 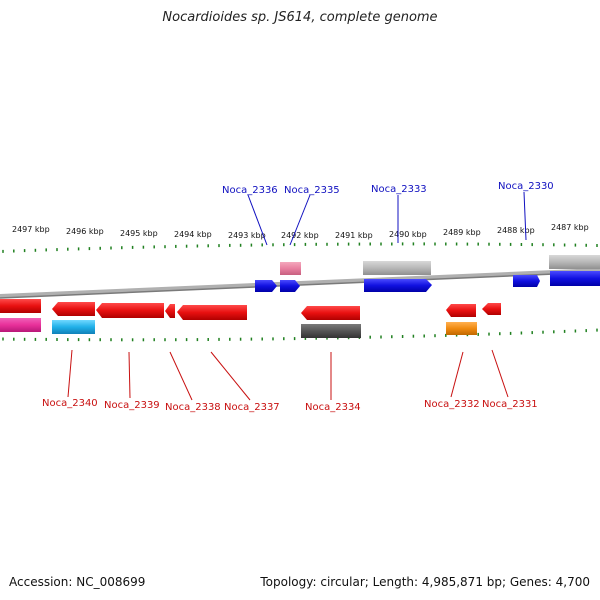 I want to click on ruler-label: 2490 kbp, so click(x=408, y=234).